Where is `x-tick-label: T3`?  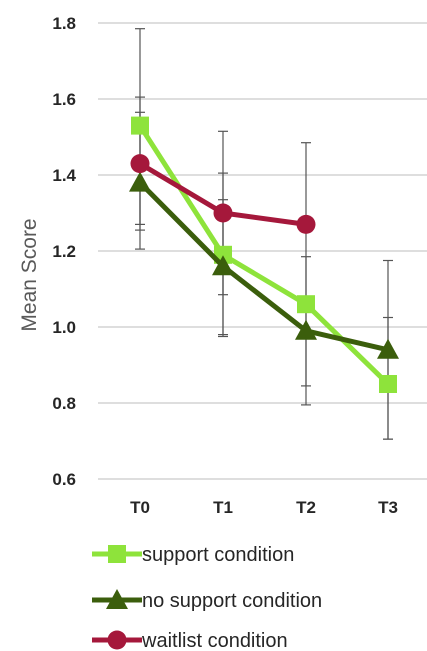 x-tick-label: T3 is located at coordinates (388, 507).